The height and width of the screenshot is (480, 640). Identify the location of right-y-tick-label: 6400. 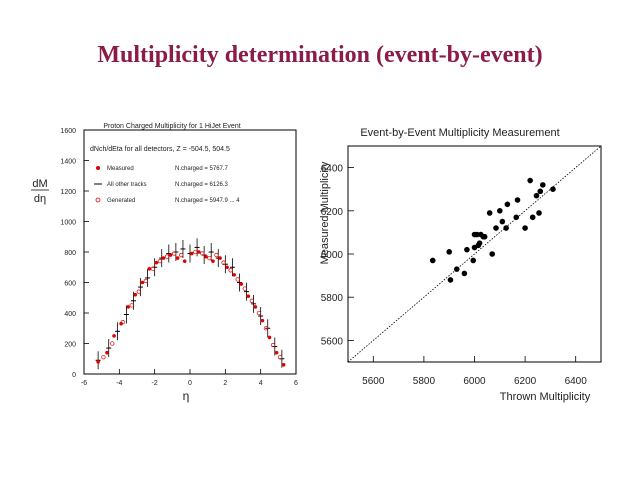
(332, 169).